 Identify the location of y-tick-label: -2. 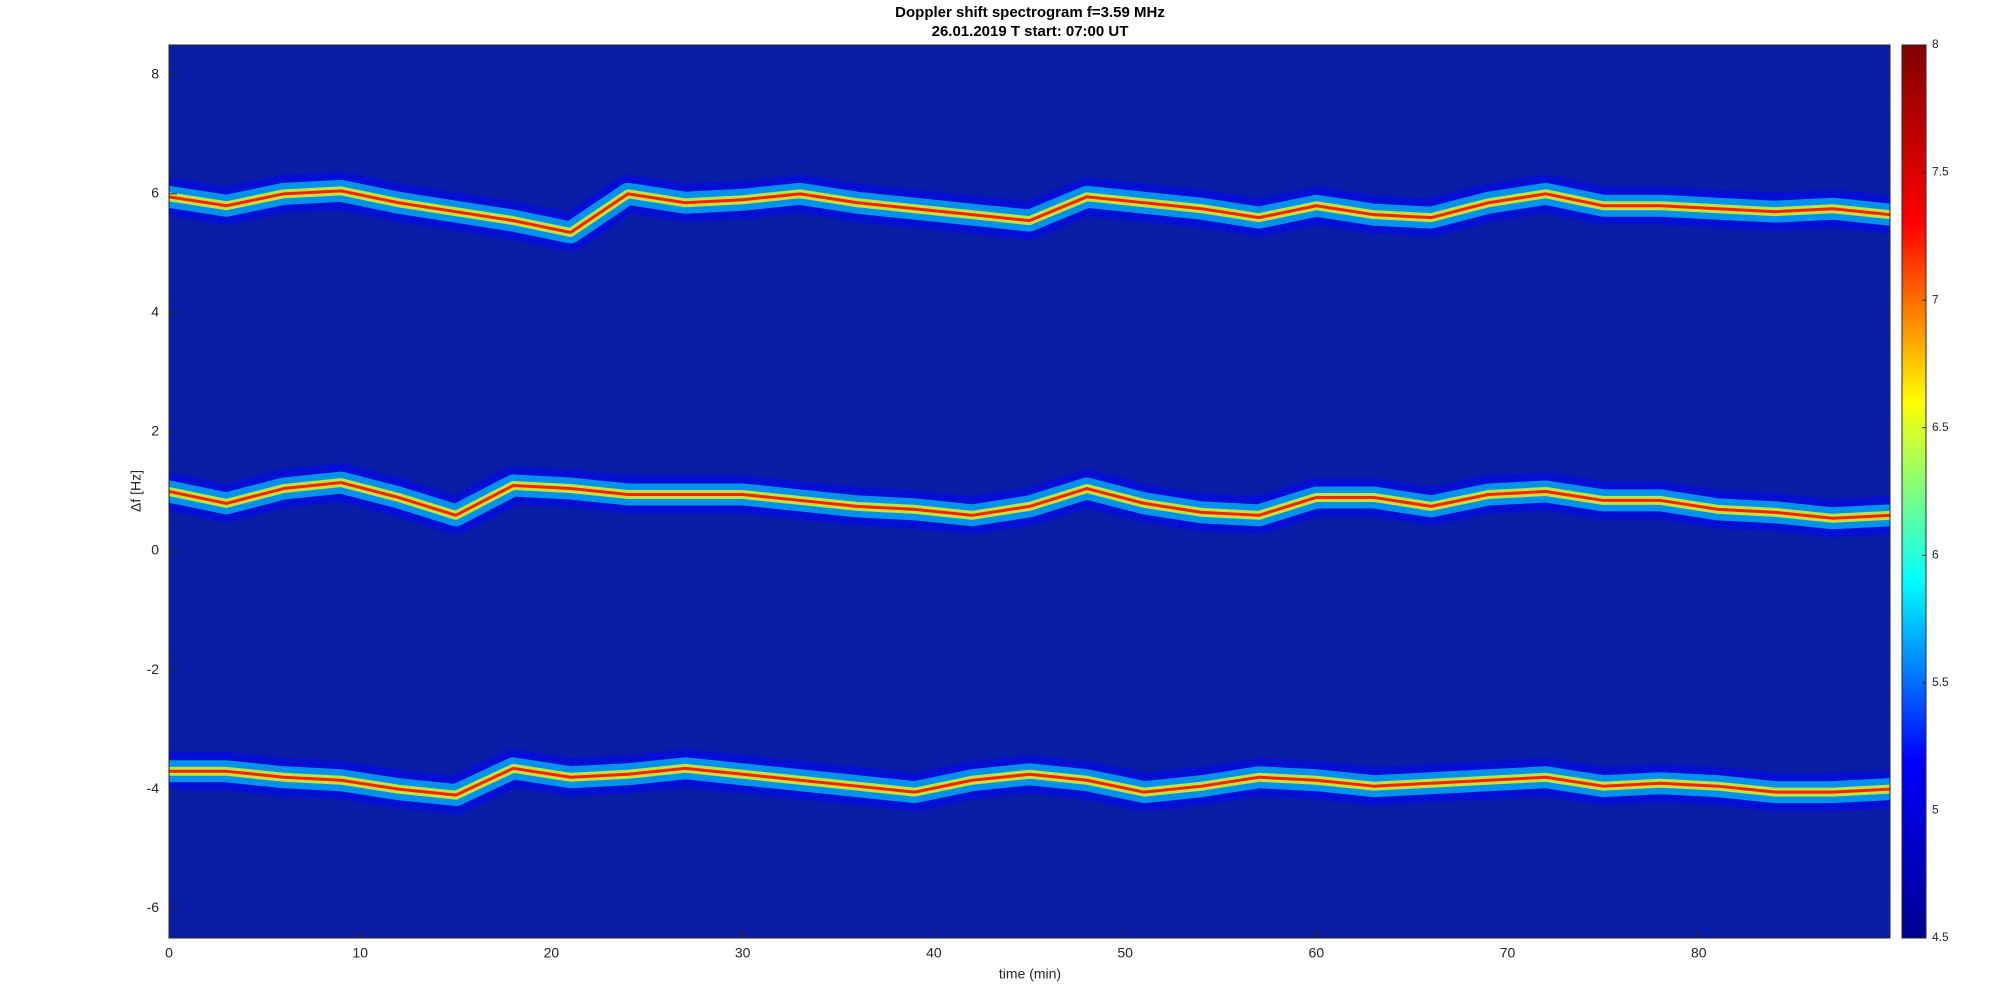
(153, 669).